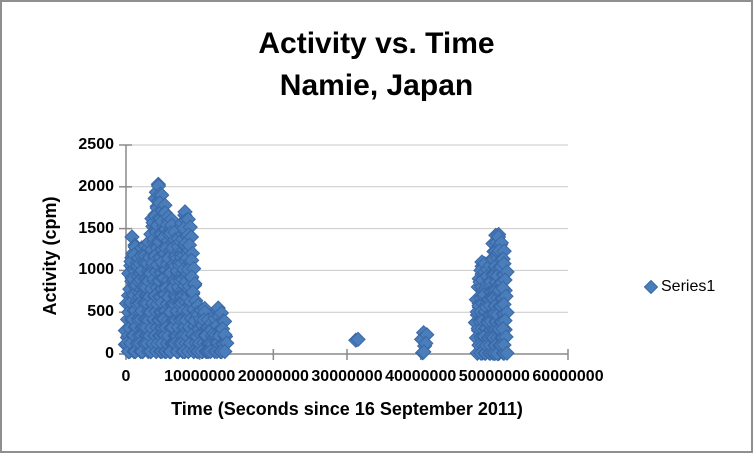  Describe the element at coordinates (200, 376) in the screenshot. I see `x-tick-label: 10000000` at that location.